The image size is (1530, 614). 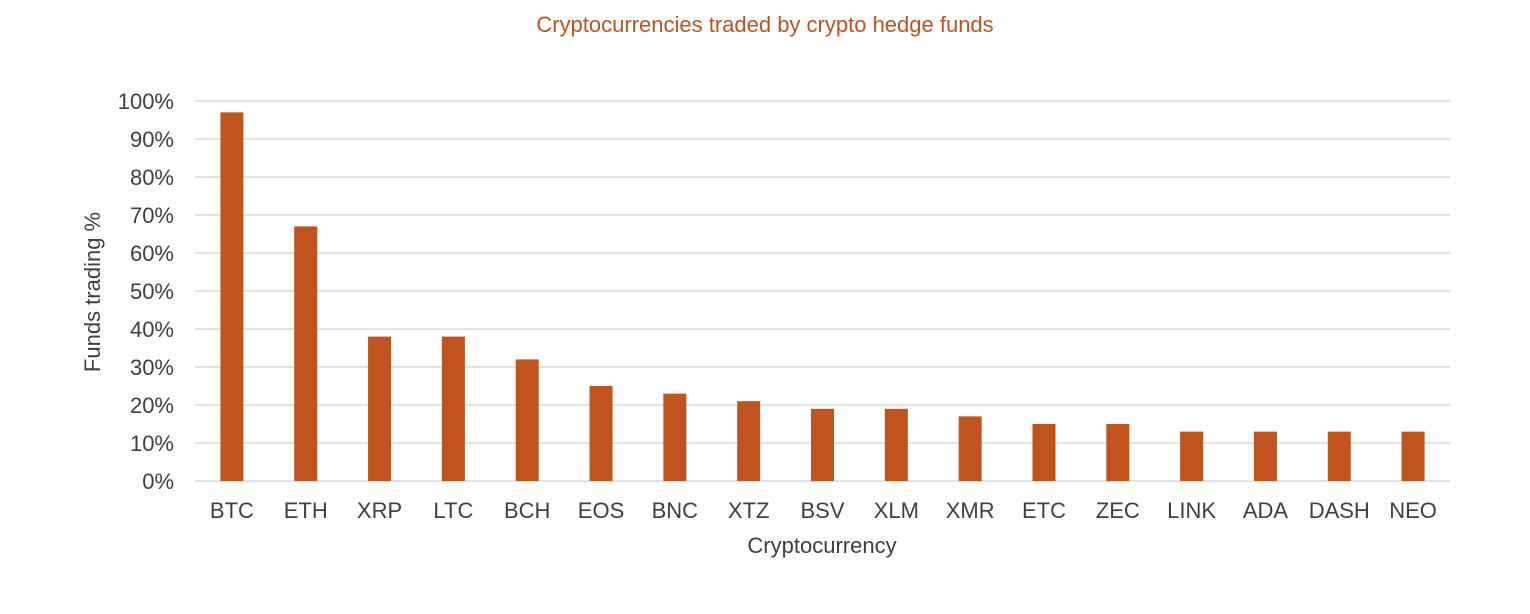 What do you see at coordinates (1192, 456) in the screenshot?
I see `bar-link` at bounding box center [1192, 456].